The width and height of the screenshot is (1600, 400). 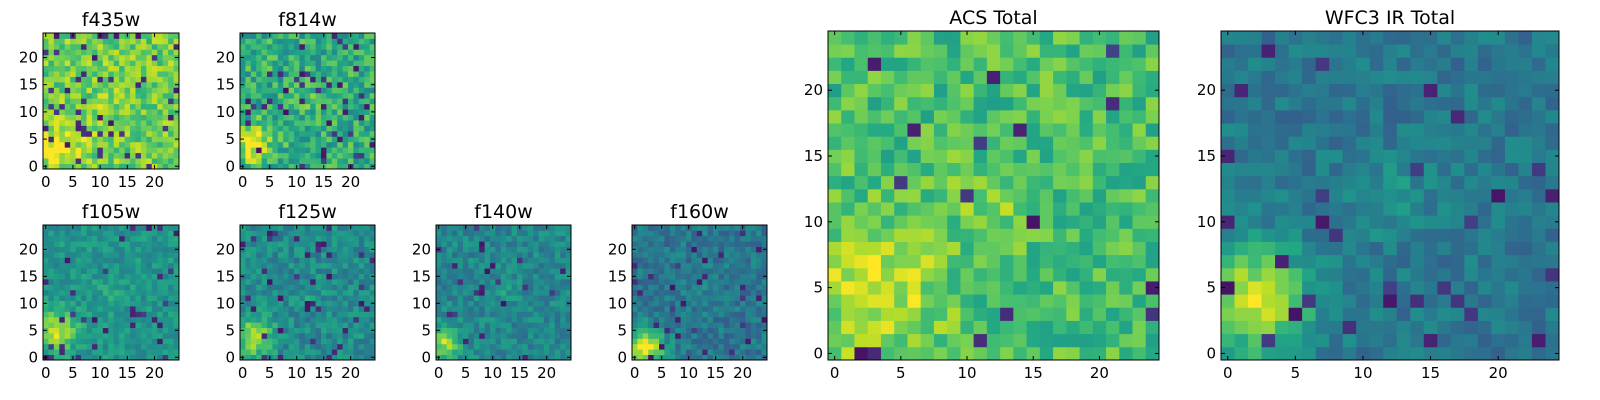 I want to click on x-tick-label: 15, so click(x=1033, y=373).